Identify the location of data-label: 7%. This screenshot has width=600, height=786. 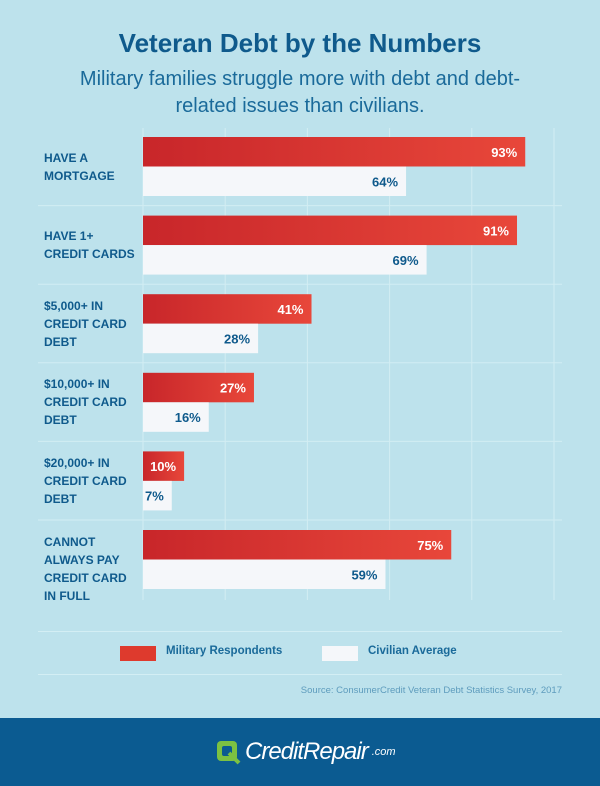
(154, 496).